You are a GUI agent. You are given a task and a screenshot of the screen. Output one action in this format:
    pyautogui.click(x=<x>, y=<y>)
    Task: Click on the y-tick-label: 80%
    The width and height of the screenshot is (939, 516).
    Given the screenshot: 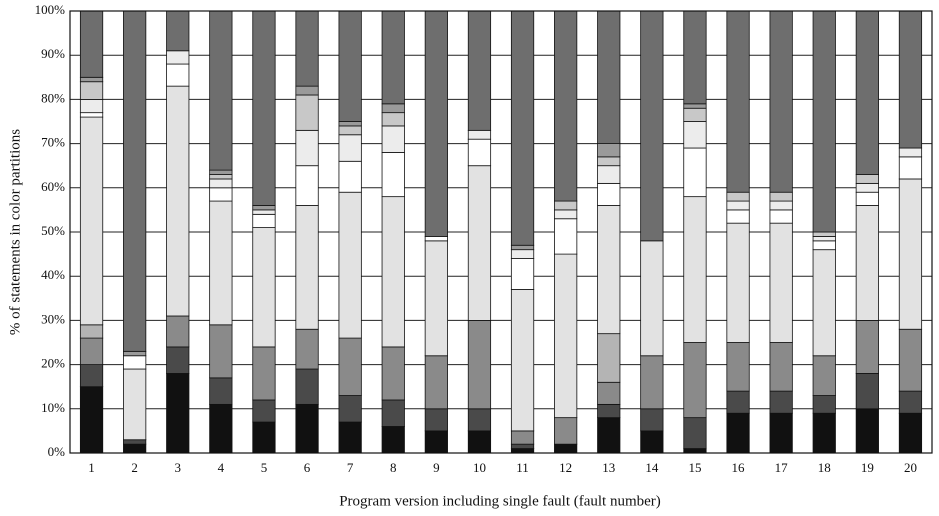 What is the action you would take?
    pyautogui.click(x=53, y=97)
    